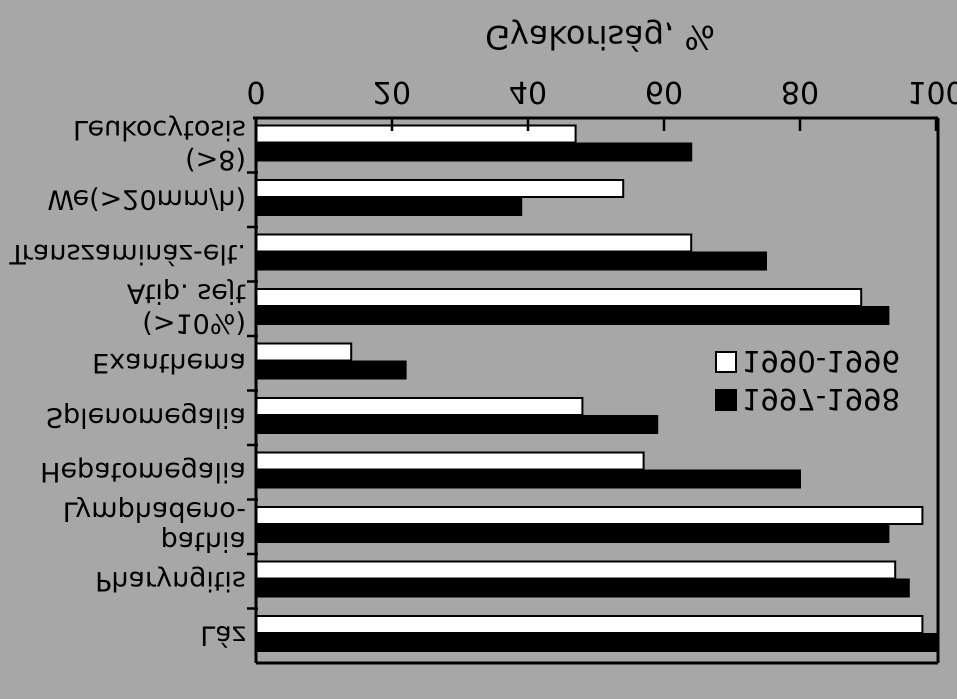  What do you see at coordinates (223, 635) in the screenshot?
I see `category-label: Láz` at bounding box center [223, 635].